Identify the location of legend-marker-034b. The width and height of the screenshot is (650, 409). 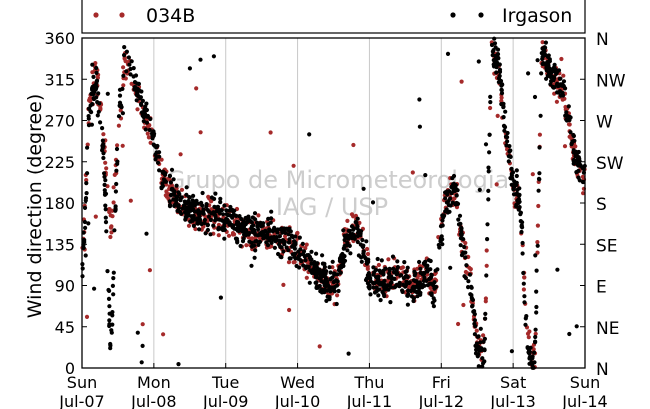
(109, 15).